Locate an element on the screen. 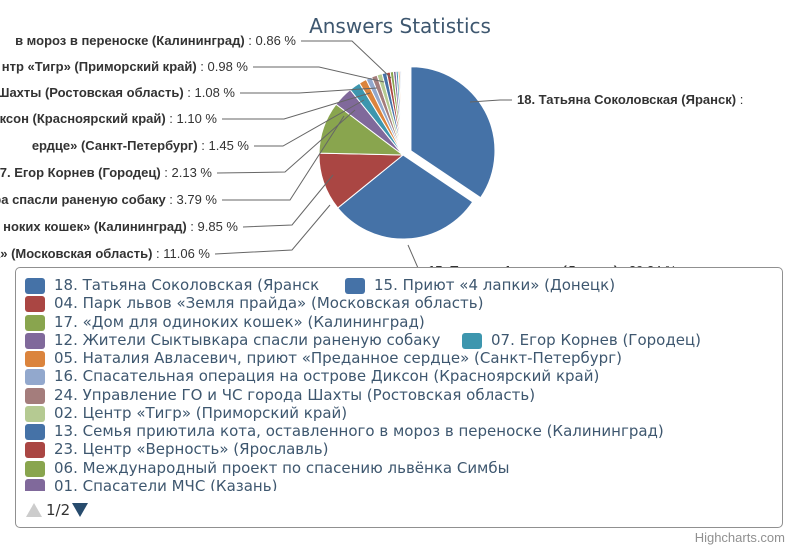 The height and width of the screenshot is (551, 800). data-label: ноких кошек» (Калининград) : 9.85 % is located at coordinates (120, 226).